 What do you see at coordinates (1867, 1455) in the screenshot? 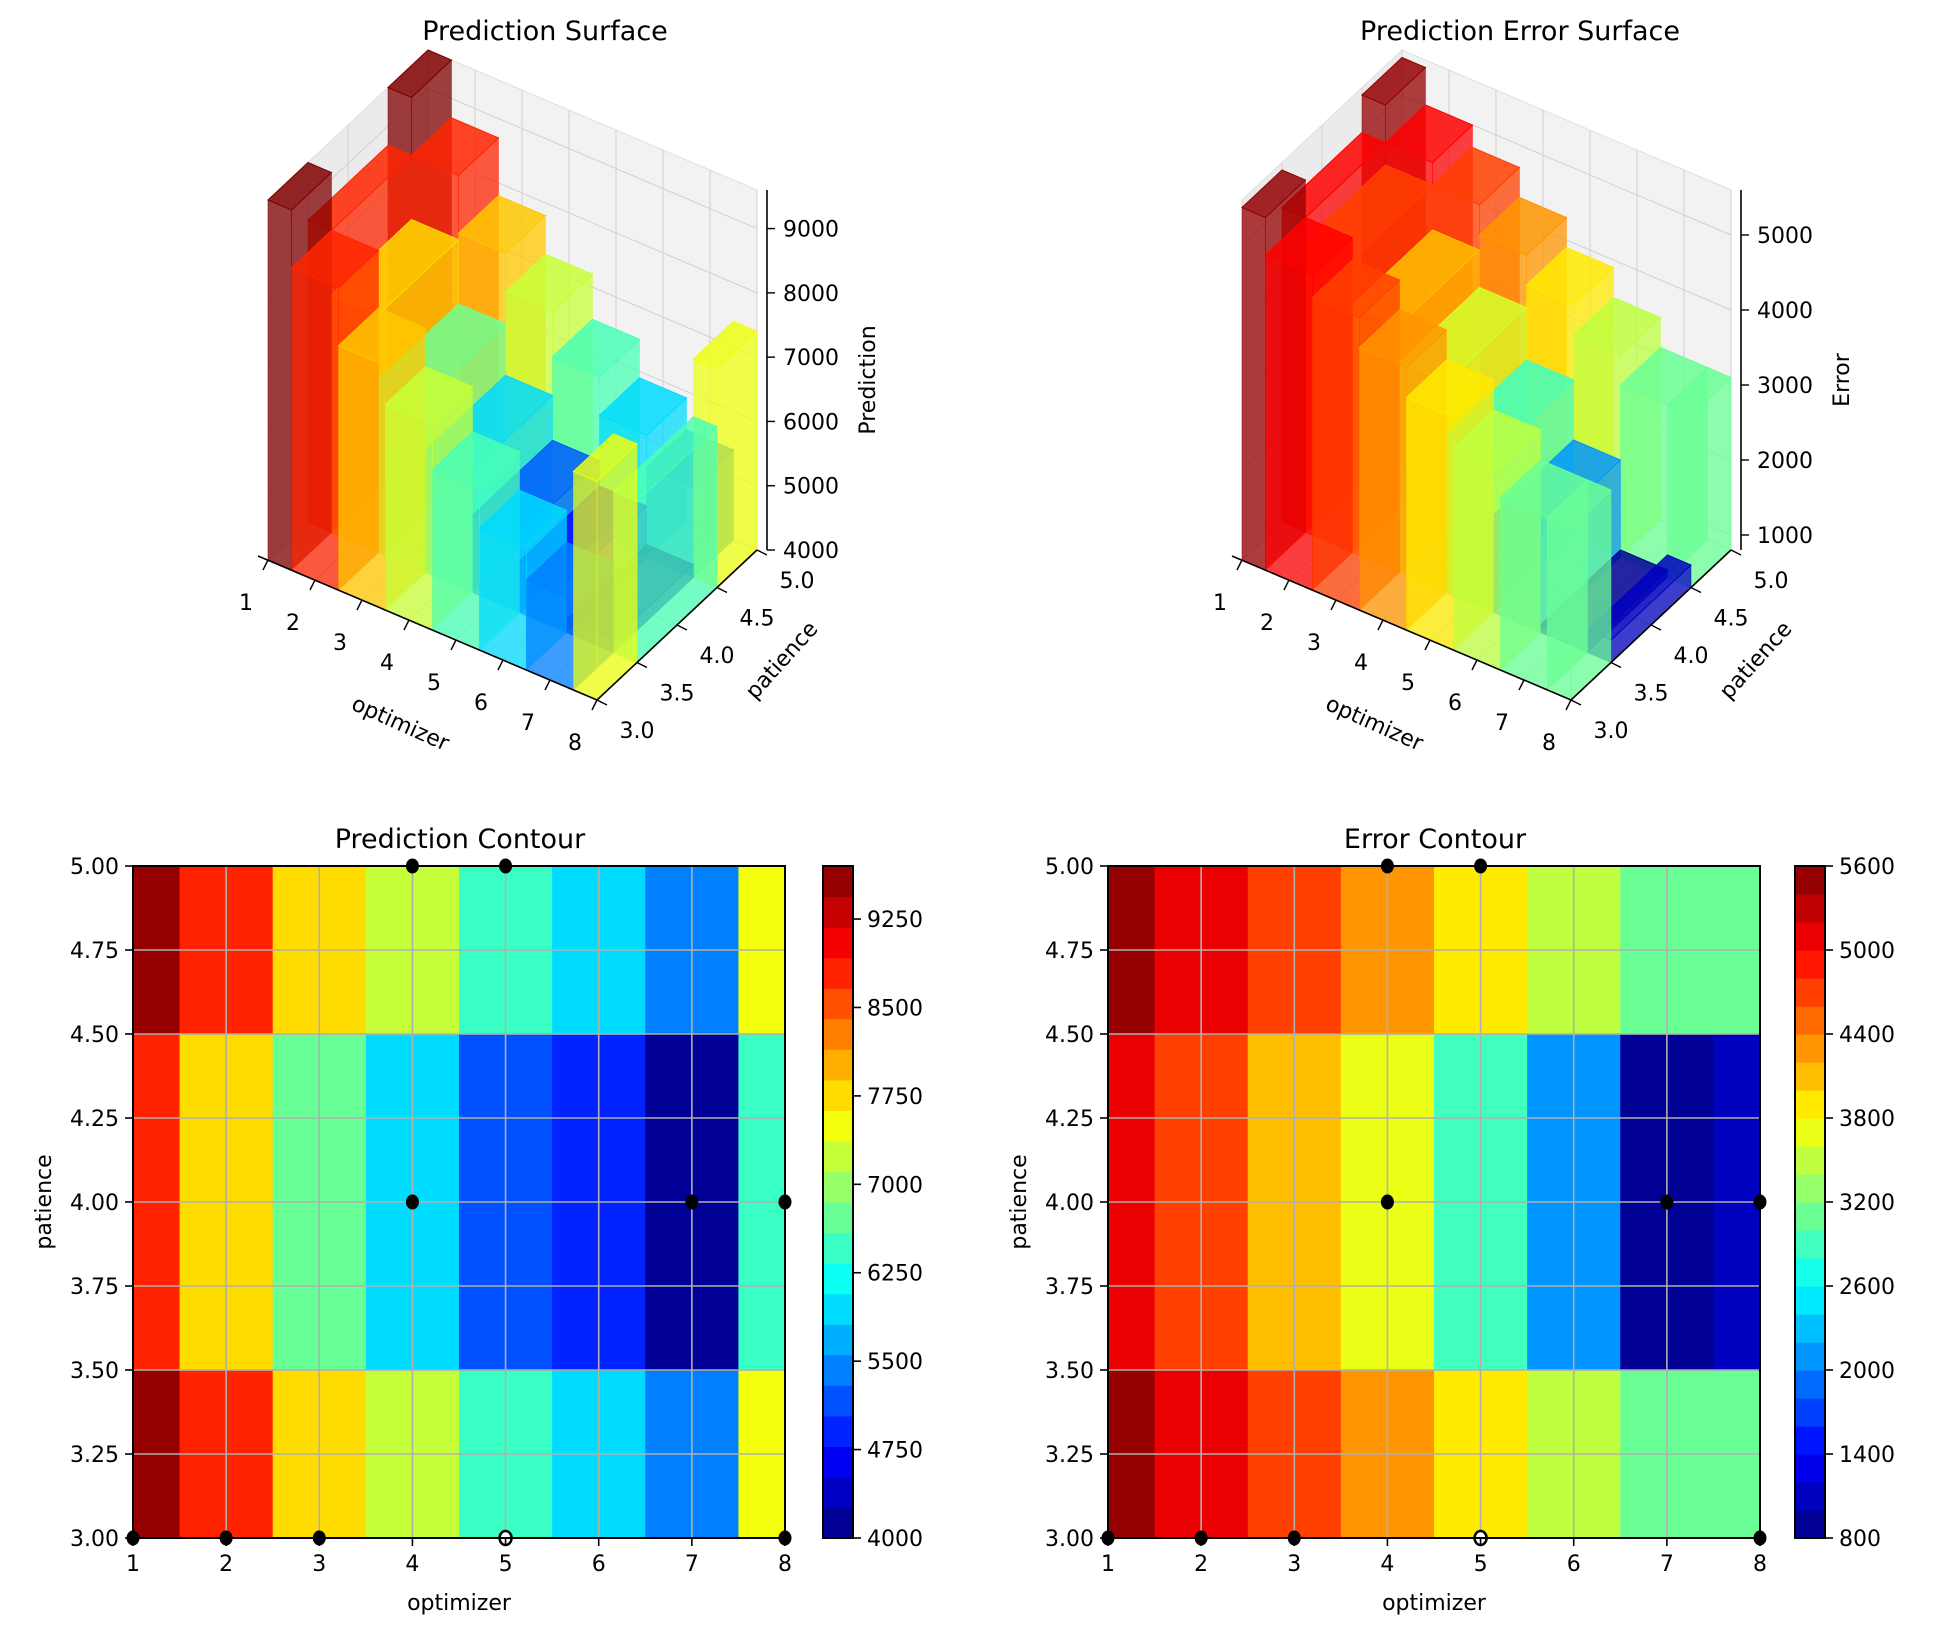
I see `colorbar-tick-label: 1400` at bounding box center [1867, 1455].